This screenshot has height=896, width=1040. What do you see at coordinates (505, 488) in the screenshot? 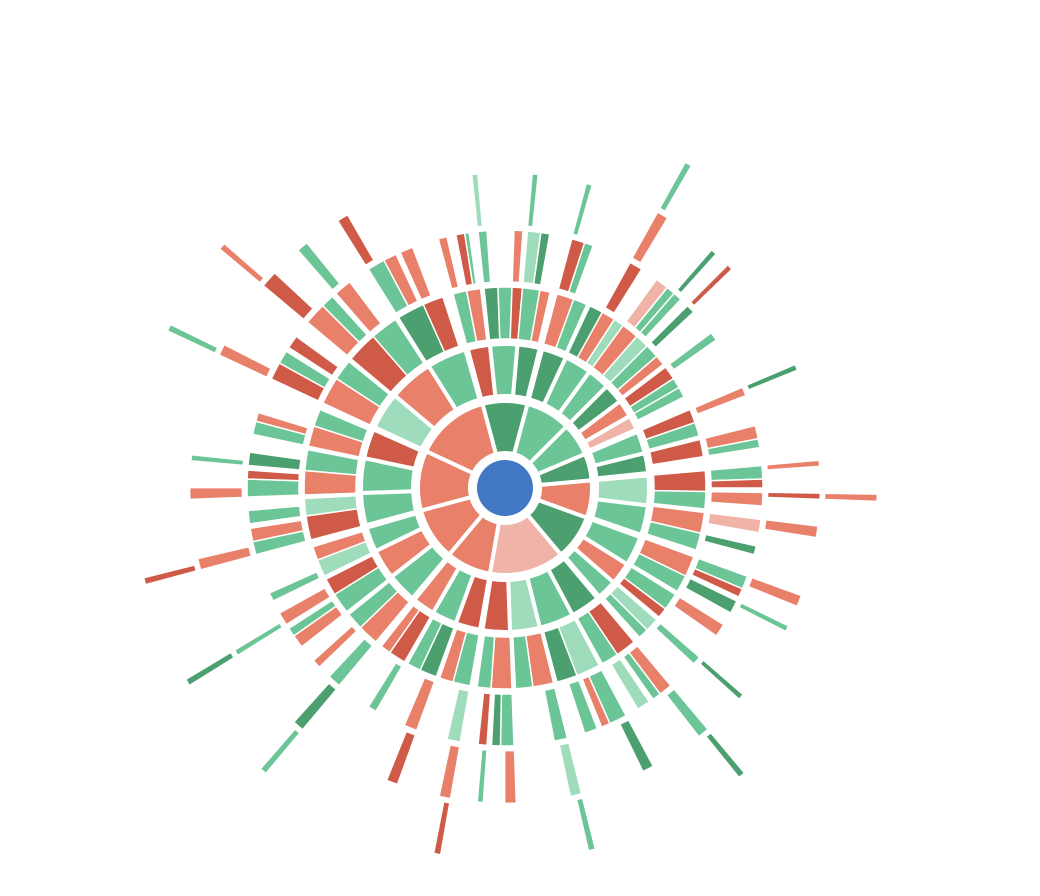
I see `center` at bounding box center [505, 488].